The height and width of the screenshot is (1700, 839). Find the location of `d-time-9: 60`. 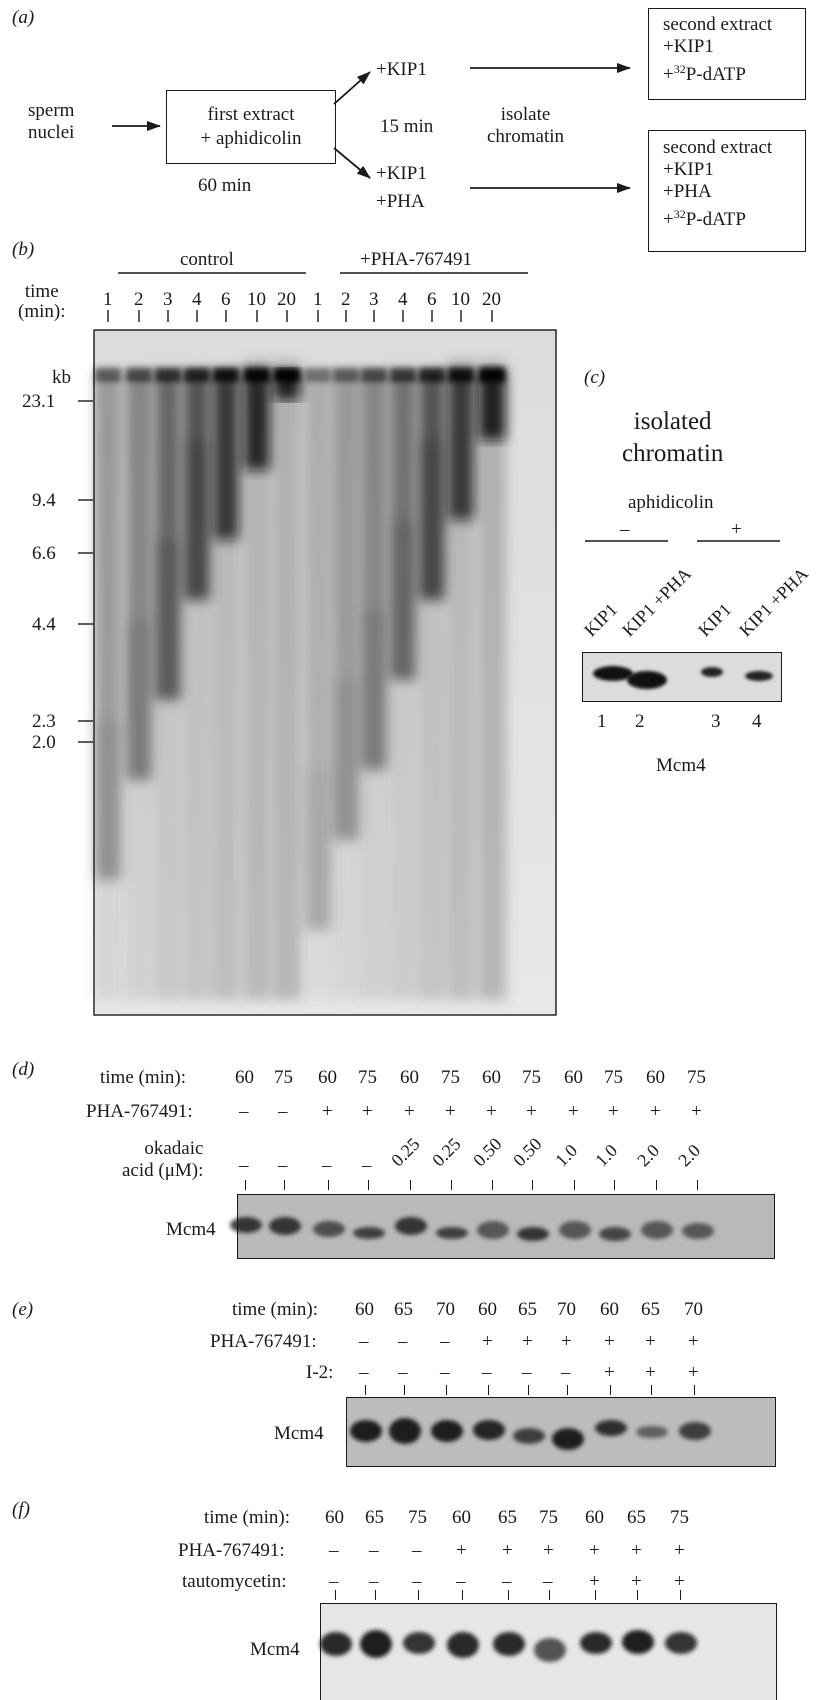

d-time-9: 60 is located at coordinates (573, 1077).